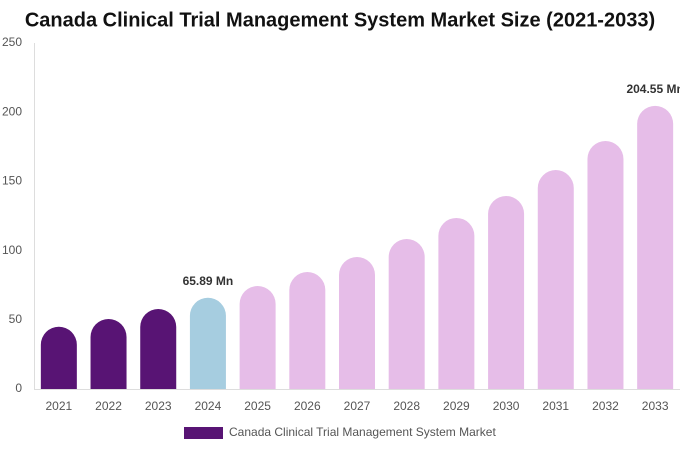 The image size is (680, 450). What do you see at coordinates (203, 433) in the screenshot?
I see `legend-swatch` at bounding box center [203, 433].